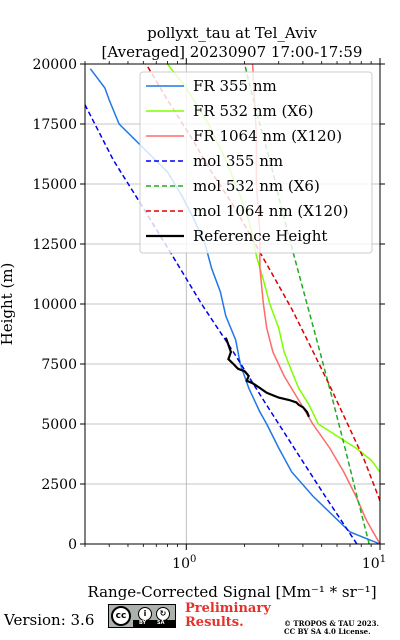  Describe the element at coordinates (72, 545) in the screenshot. I see `y-tick-label: 0` at that location.